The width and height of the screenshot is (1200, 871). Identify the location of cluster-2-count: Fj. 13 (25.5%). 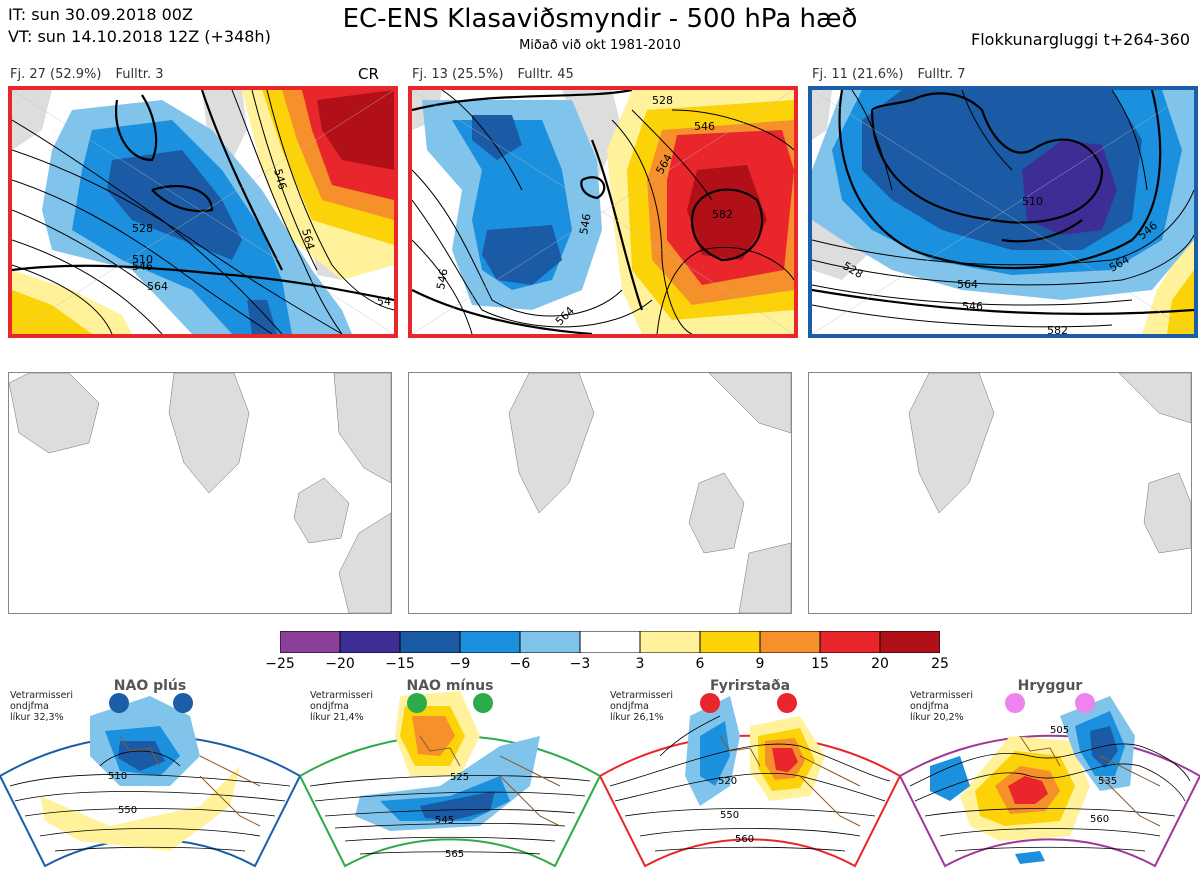
(458, 74).